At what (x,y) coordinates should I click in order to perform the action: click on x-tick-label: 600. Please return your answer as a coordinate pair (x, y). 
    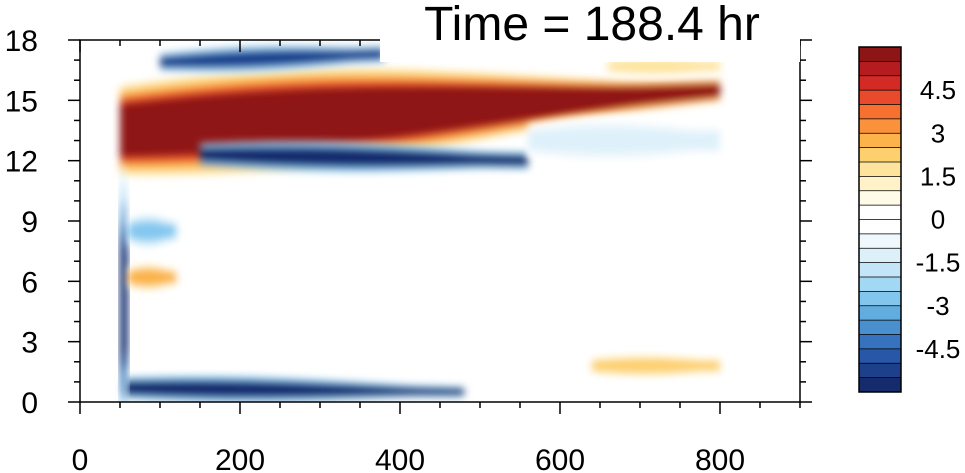
    Looking at the image, I should click on (560, 458).